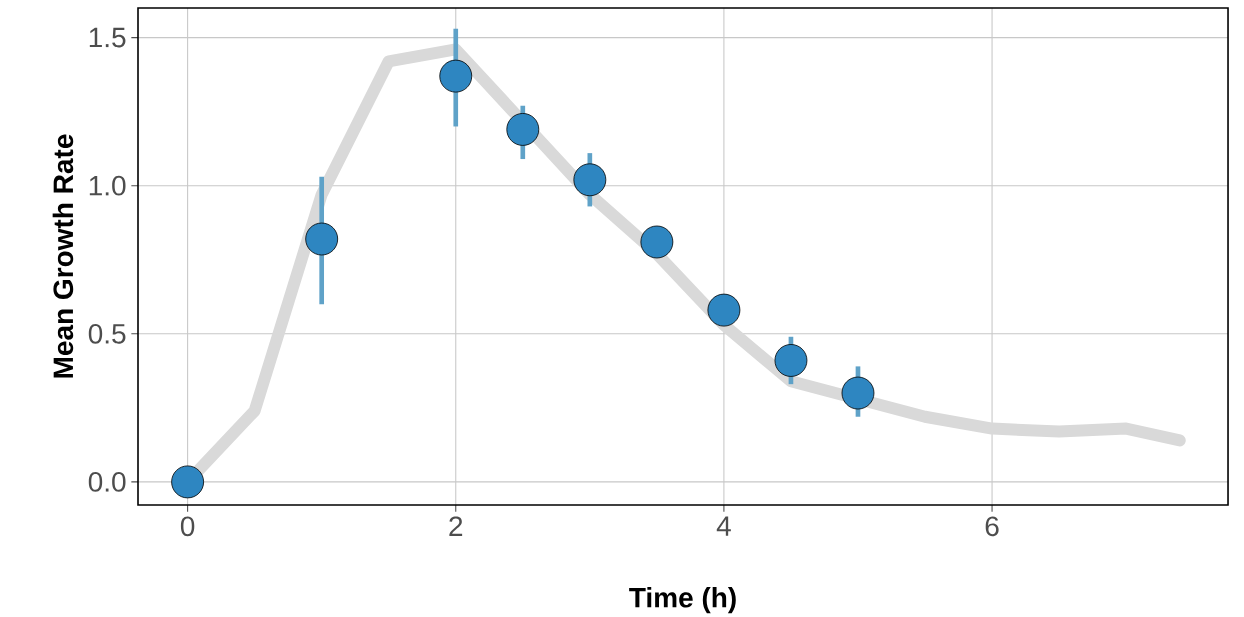 The width and height of the screenshot is (1244, 617). What do you see at coordinates (992, 526) in the screenshot?
I see `x-tick-label: 6` at bounding box center [992, 526].